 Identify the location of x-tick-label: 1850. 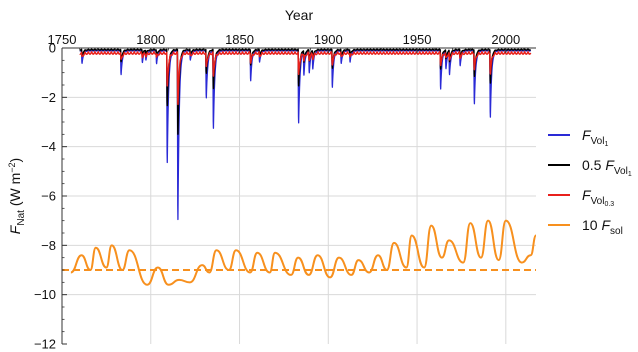
(239, 39).